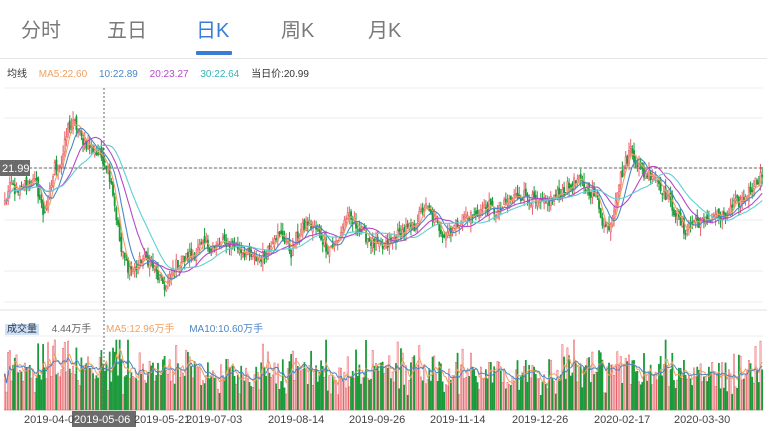 Image resolution: width=767 pixels, height=429 pixels. I want to click on x-tick-label: 2019-11-14, so click(457, 420).